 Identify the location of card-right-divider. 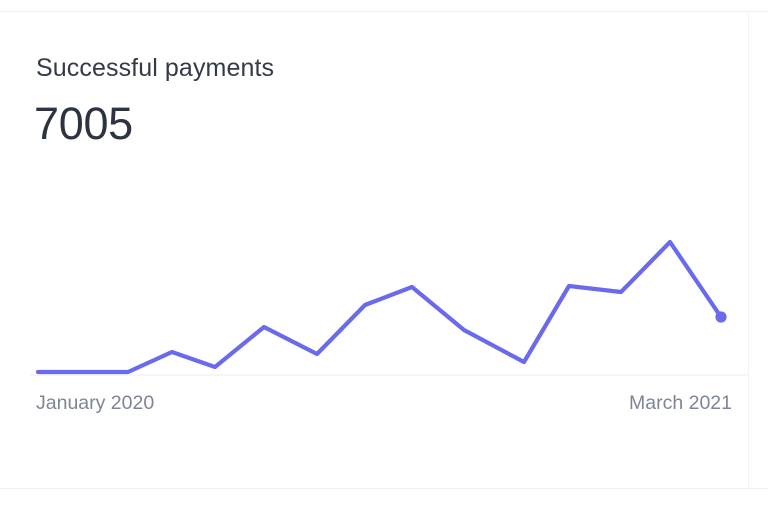
(748, 250).